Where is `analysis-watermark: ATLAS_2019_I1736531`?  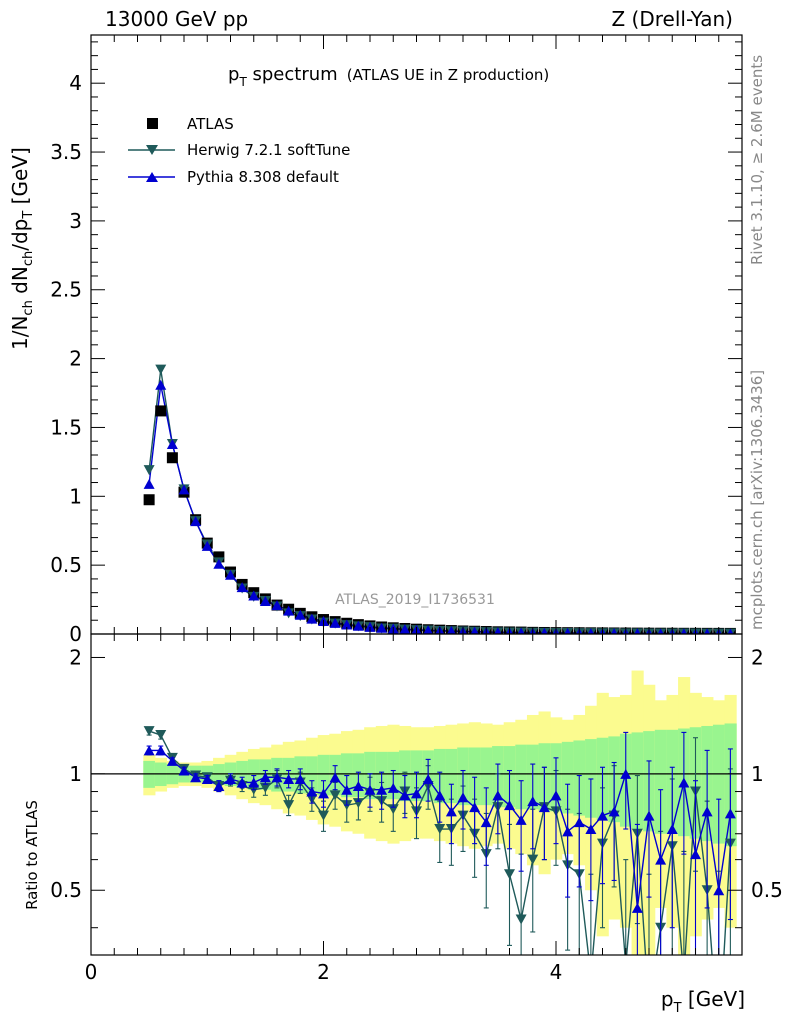
analysis-watermark: ATLAS_2019_I1736531 is located at coordinates (415, 600).